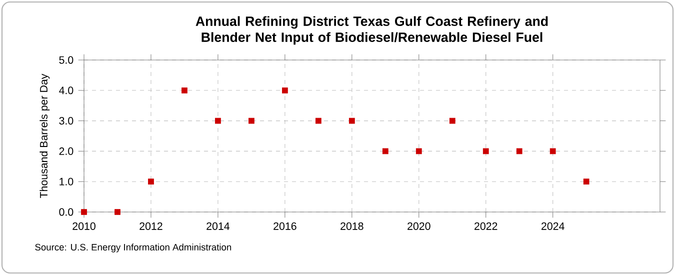  Describe the element at coordinates (352, 226) in the screenshot. I see `x-tick-label: 2018` at that location.